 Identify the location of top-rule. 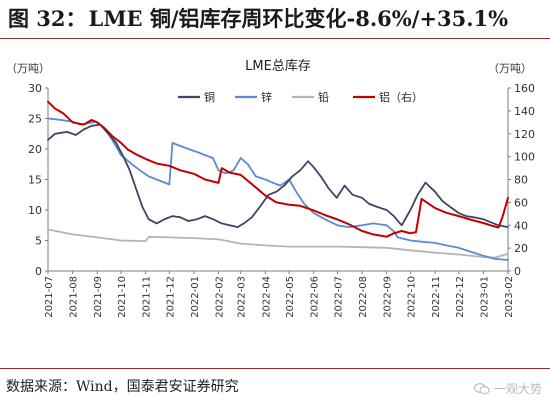
(275, 38).